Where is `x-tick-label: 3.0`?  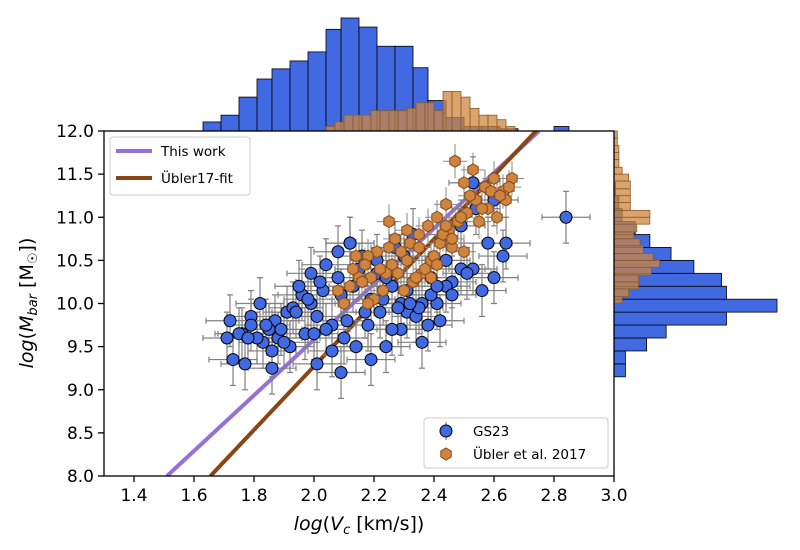 x-tick-label: 3.0 is located at coordinates (613, 496).